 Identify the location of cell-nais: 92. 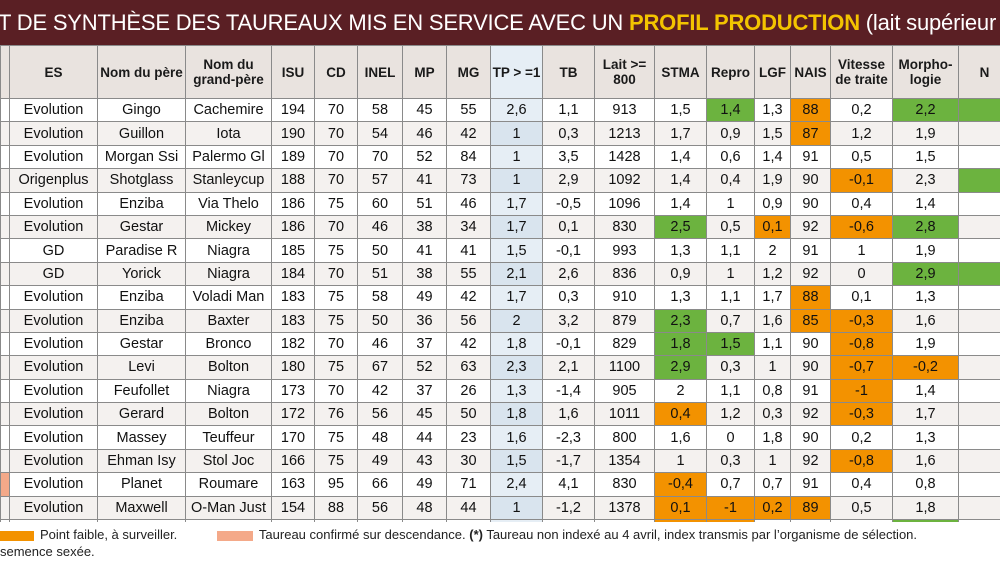
(810, 414).